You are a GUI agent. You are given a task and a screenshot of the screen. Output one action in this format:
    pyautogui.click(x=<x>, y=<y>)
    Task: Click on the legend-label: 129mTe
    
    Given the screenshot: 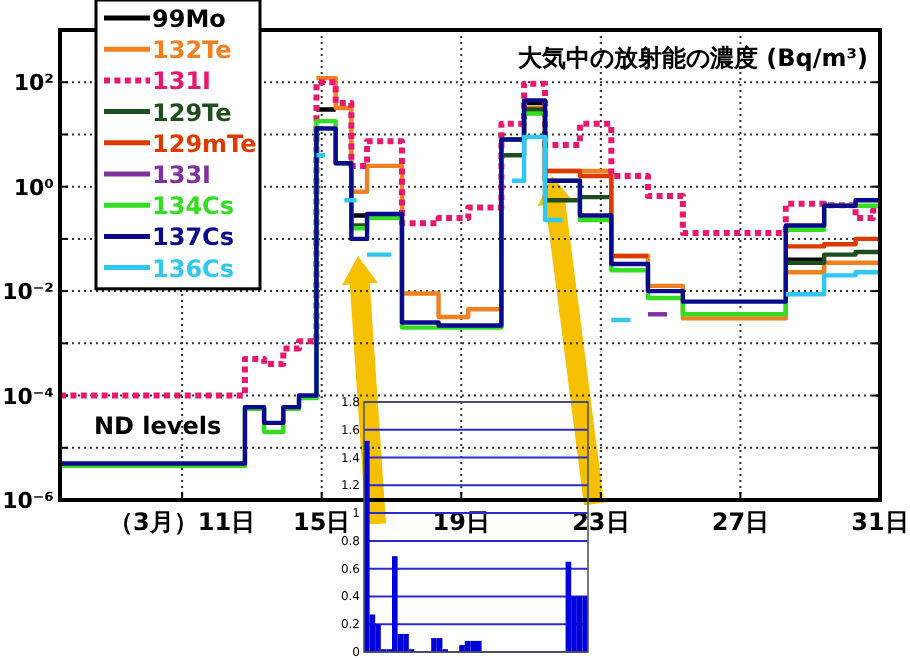 What is the action you would take?
    pyautogui.click(x=204, y=143)
    